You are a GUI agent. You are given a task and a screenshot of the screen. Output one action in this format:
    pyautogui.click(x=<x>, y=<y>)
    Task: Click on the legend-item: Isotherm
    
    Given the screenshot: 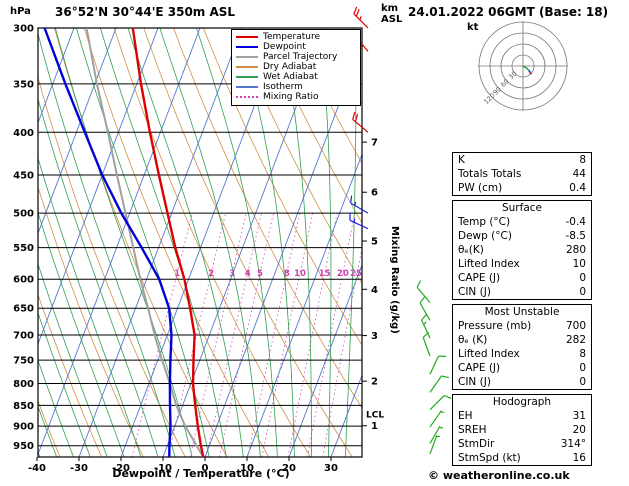 What is the action you would take?
    pyautogui.click(x=296, y=87)
    